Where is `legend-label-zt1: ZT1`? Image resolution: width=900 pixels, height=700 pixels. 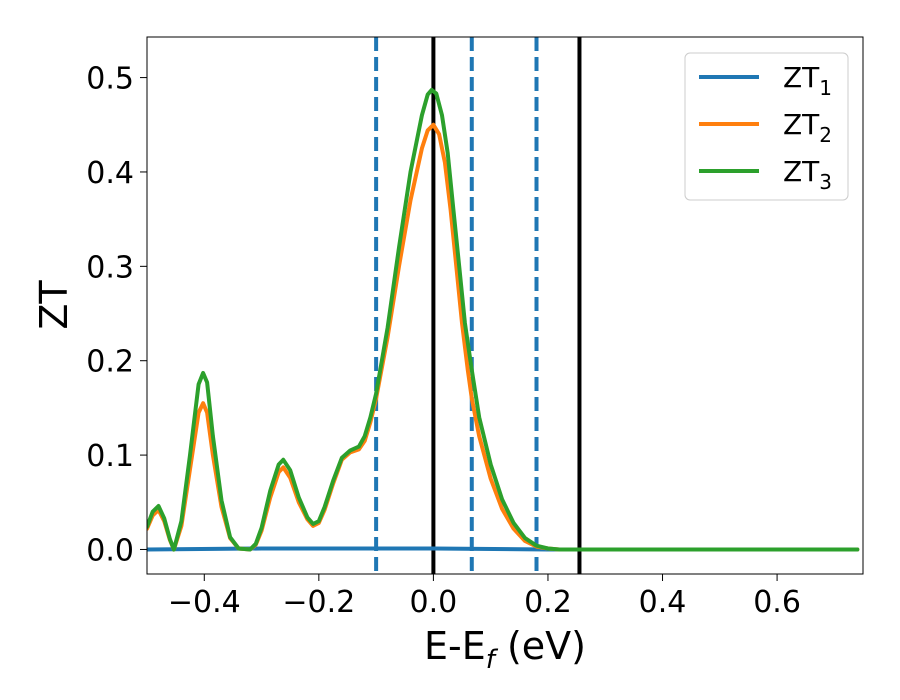
legend-label-zt1: ZT1 is located at coordinates (807, 80).